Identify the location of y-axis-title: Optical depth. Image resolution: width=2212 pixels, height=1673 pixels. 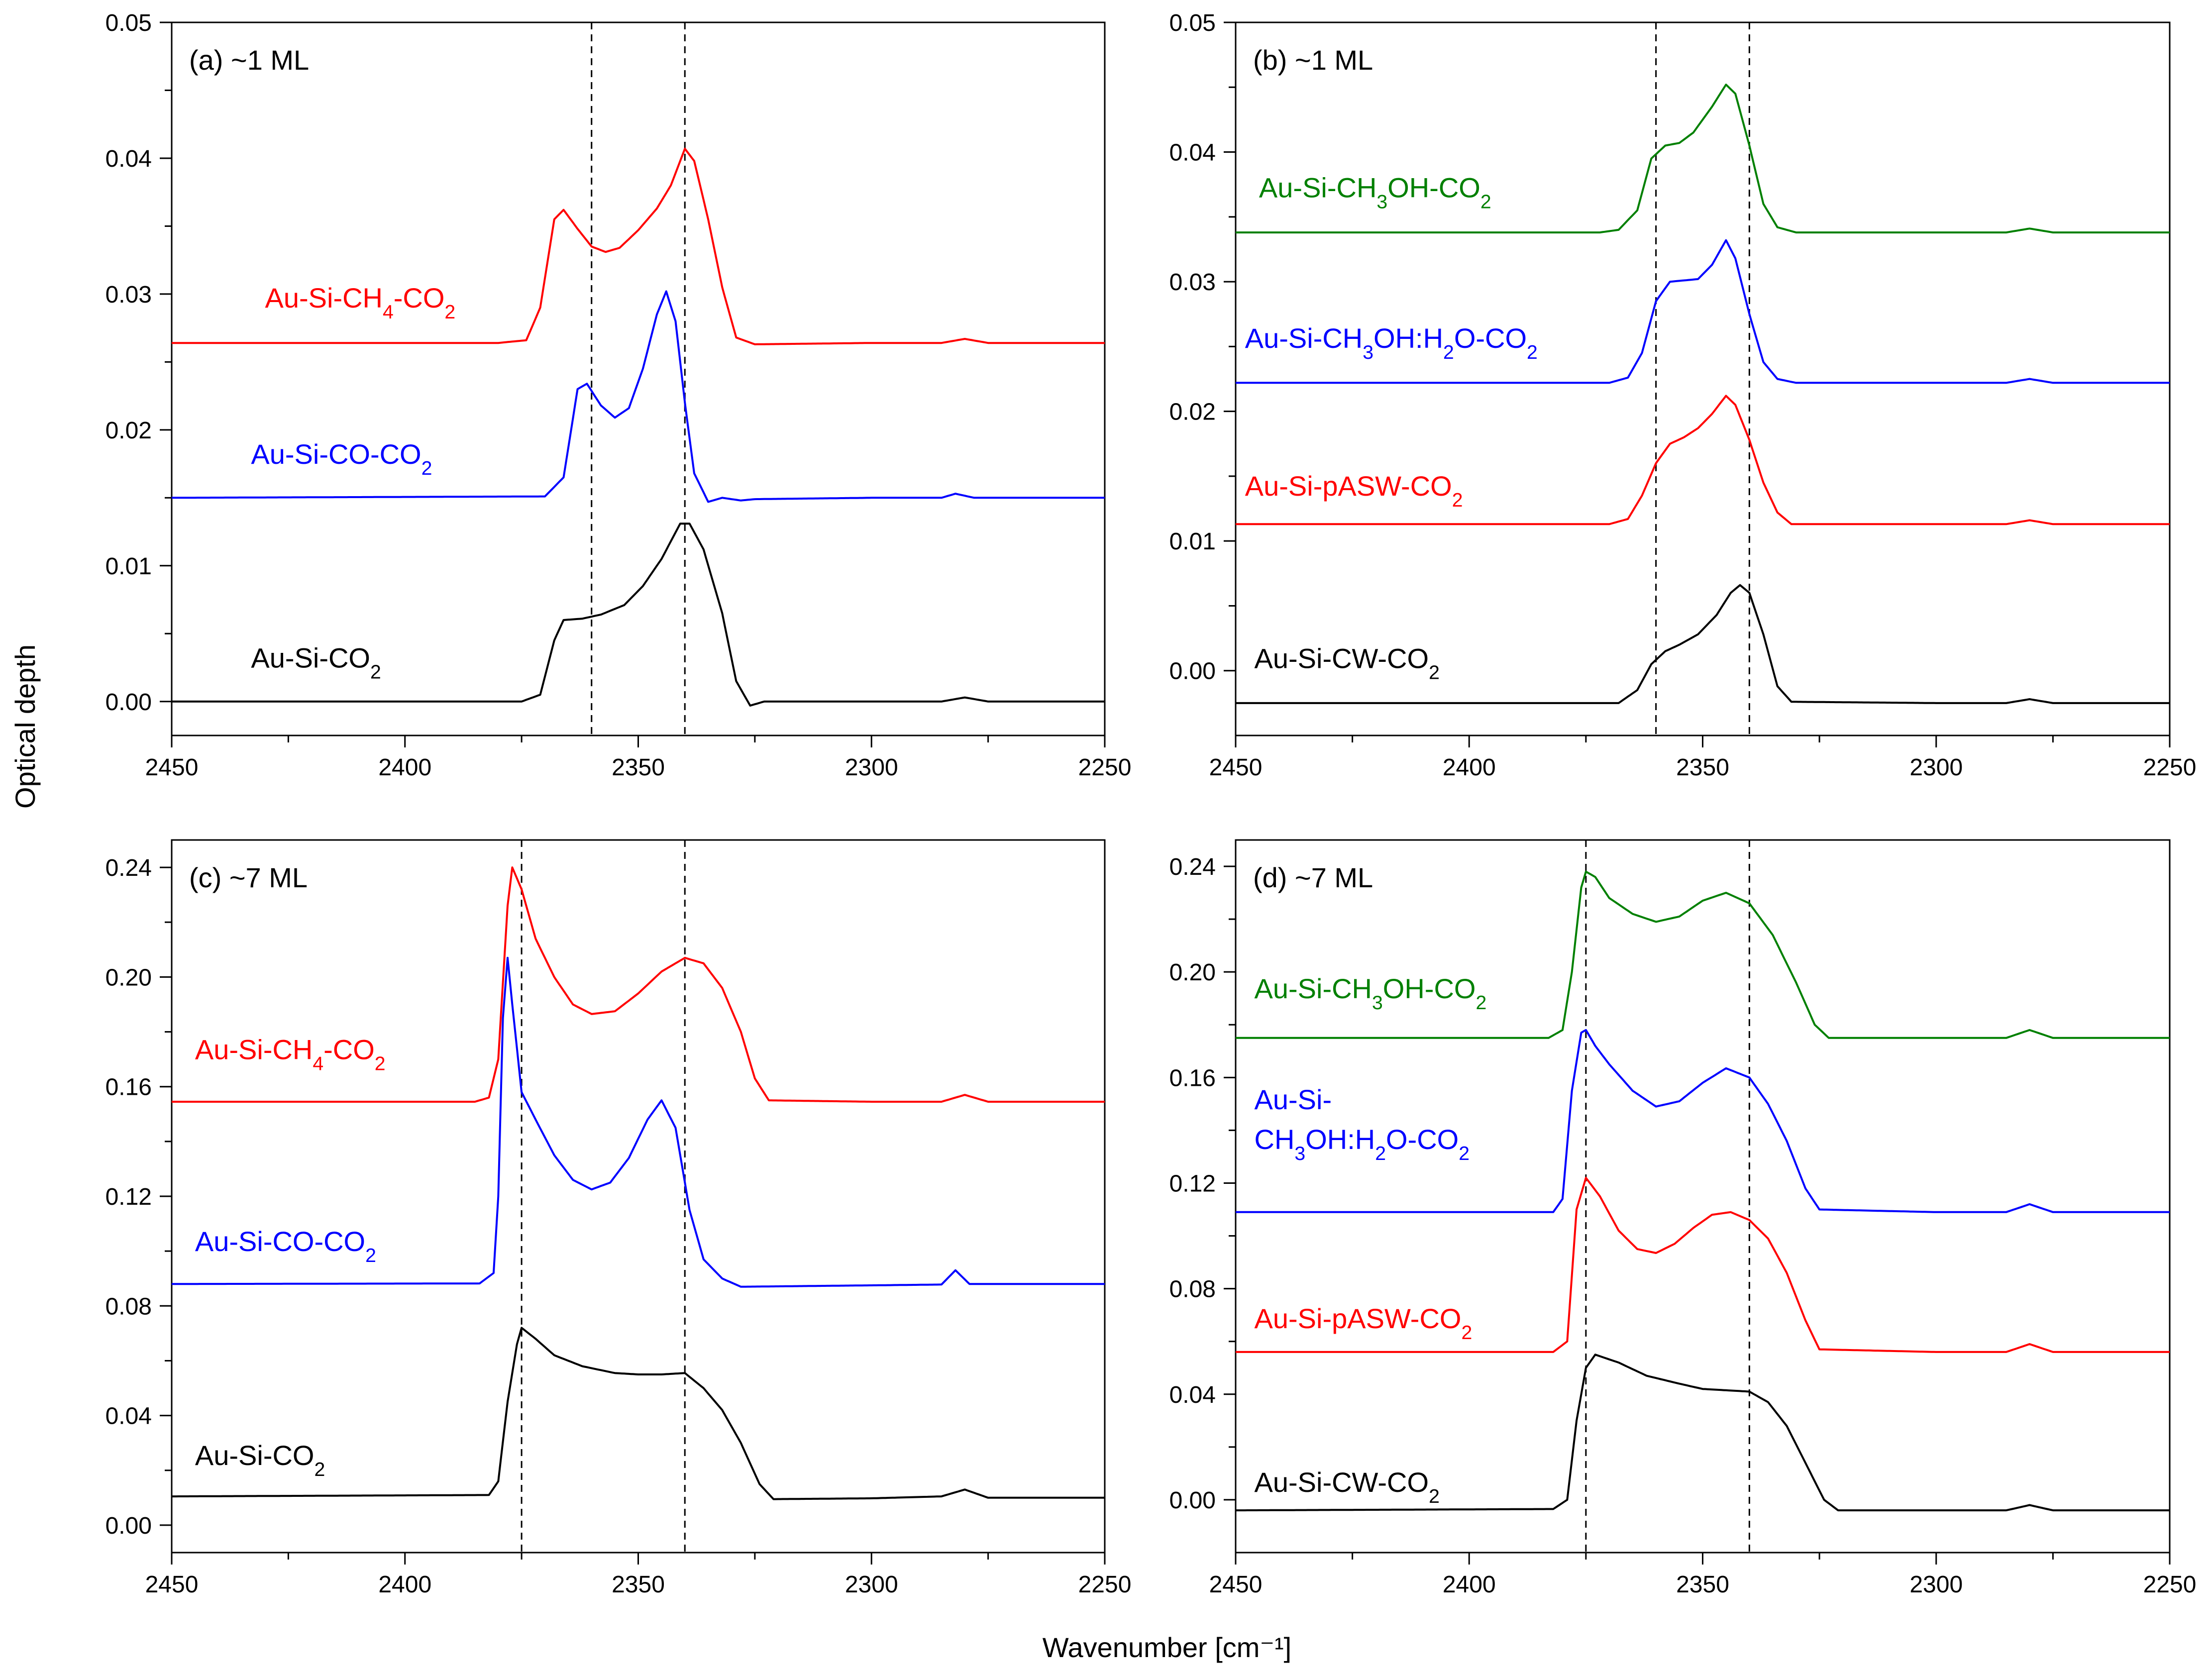
(25, 727).